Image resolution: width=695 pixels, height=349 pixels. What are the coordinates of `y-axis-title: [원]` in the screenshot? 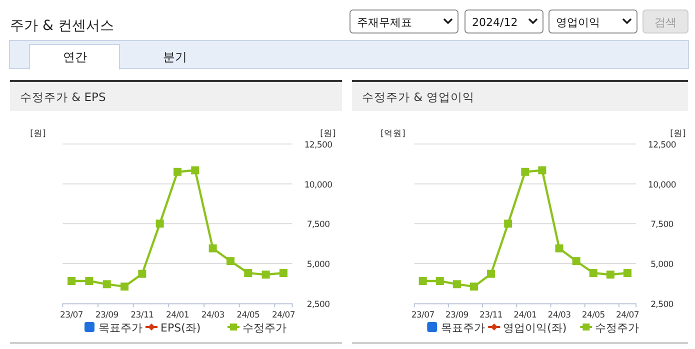 It's located at (38, 134).